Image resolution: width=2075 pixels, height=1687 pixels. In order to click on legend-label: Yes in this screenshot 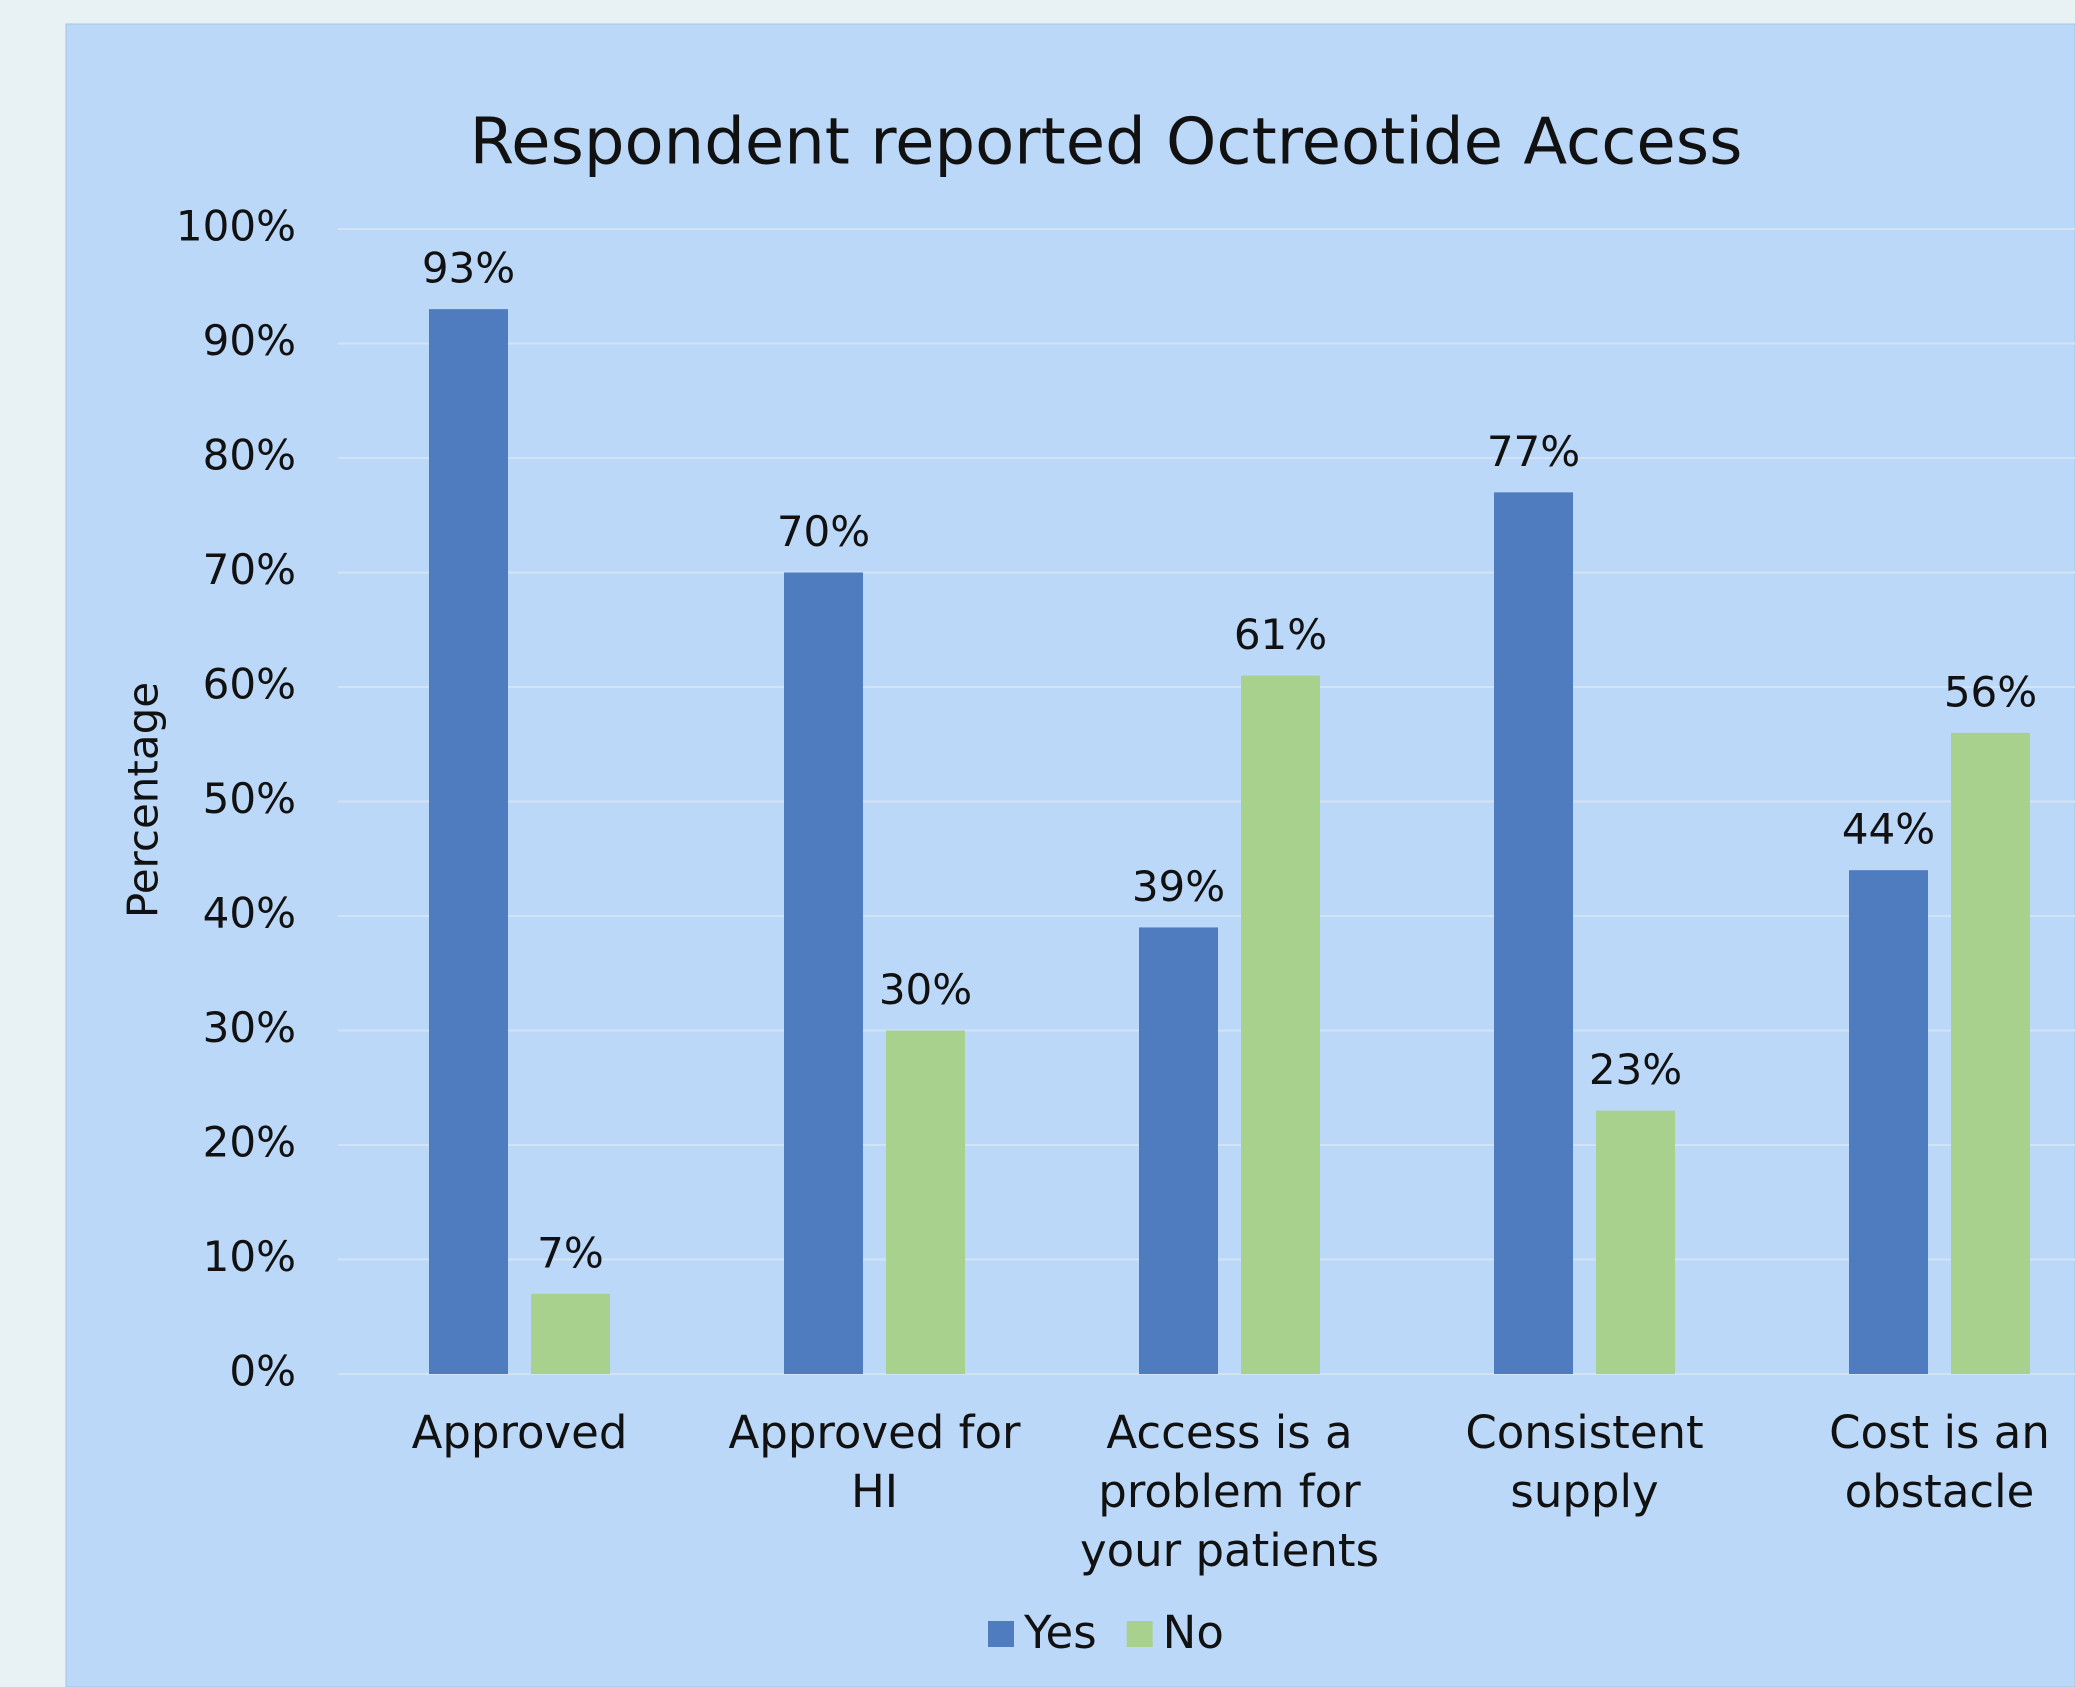, I will do `click(1060, 1632)`.